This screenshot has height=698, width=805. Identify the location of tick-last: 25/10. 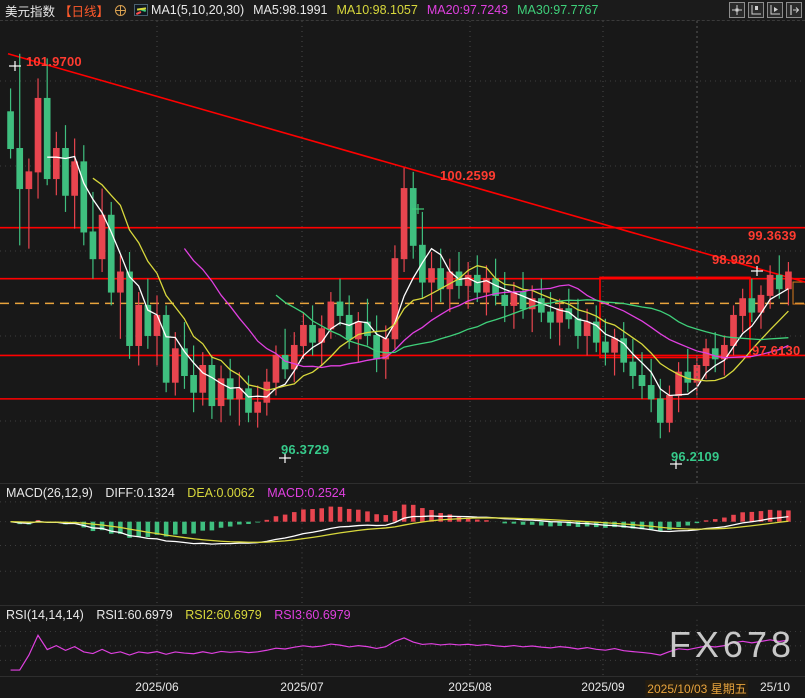
(775, 687).